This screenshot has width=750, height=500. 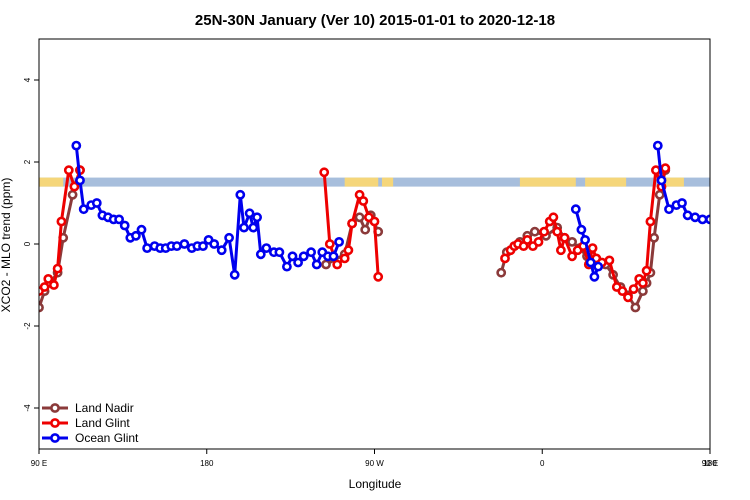 What do you see at coordinates (374, 463) in the screenshot?
I see `x-tick-label: 90 W` at bounding box center [374, 463].